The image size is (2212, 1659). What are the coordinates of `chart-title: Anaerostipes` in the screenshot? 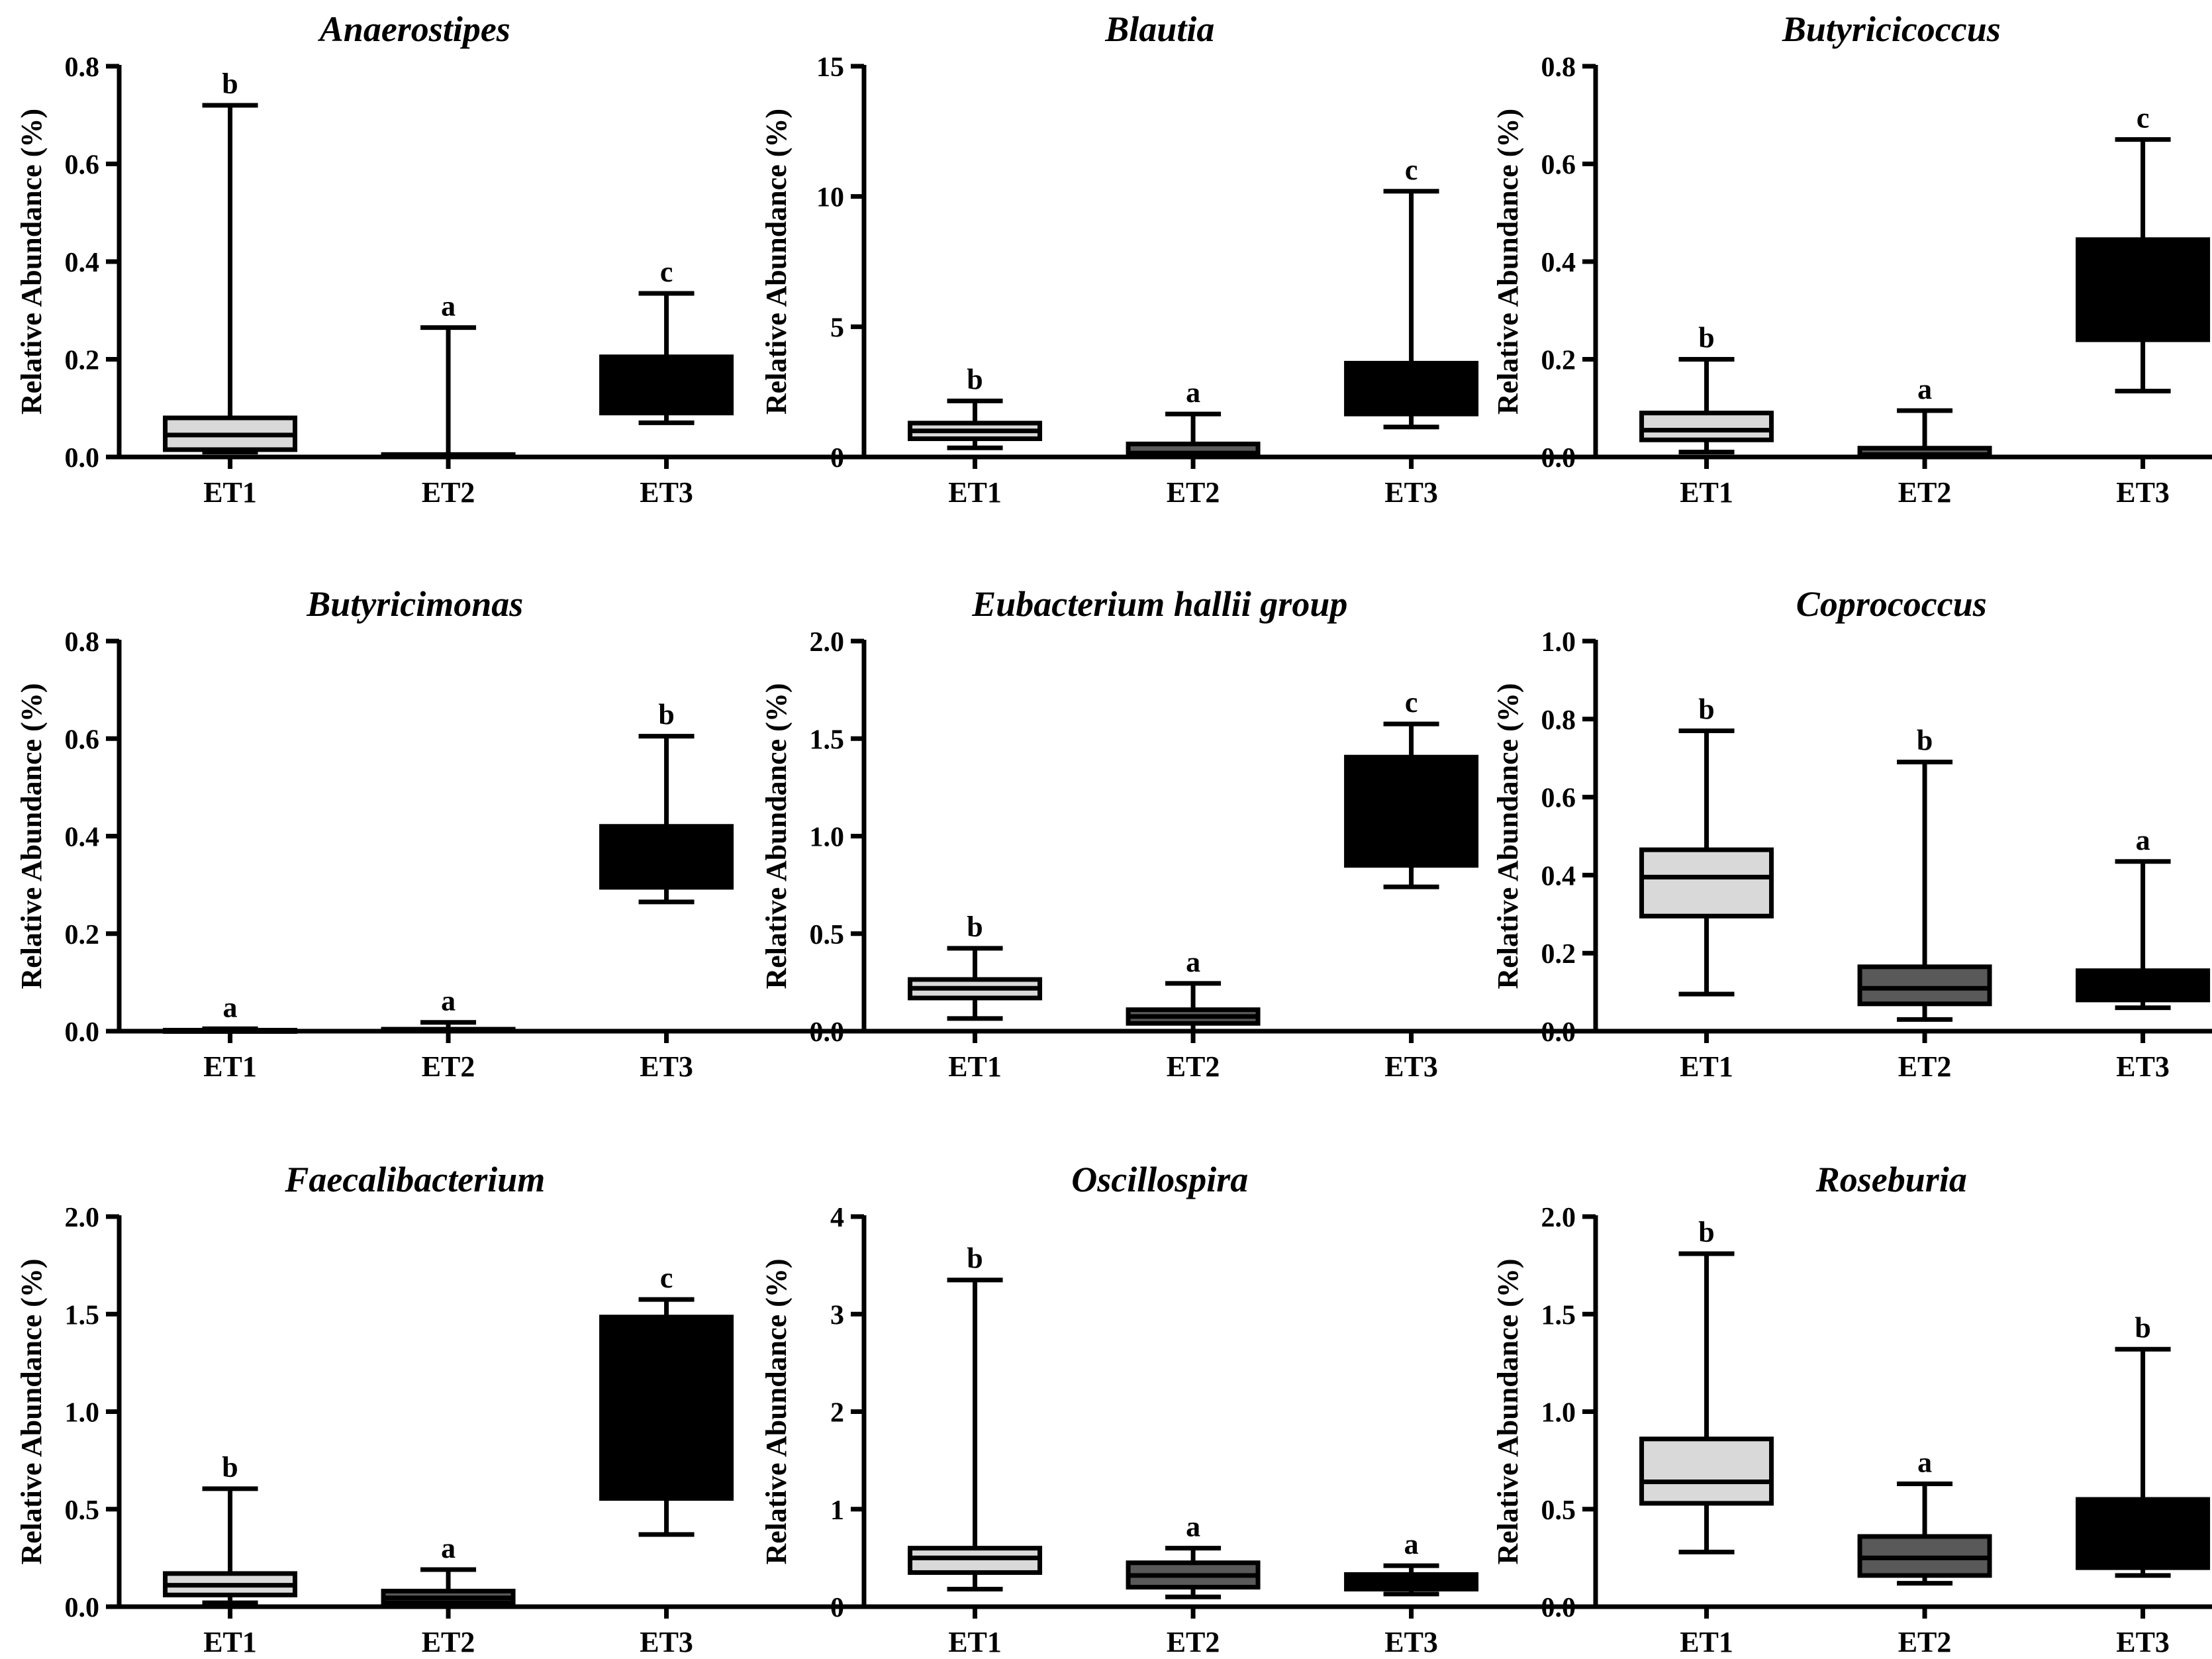 It's located at (414, 29).